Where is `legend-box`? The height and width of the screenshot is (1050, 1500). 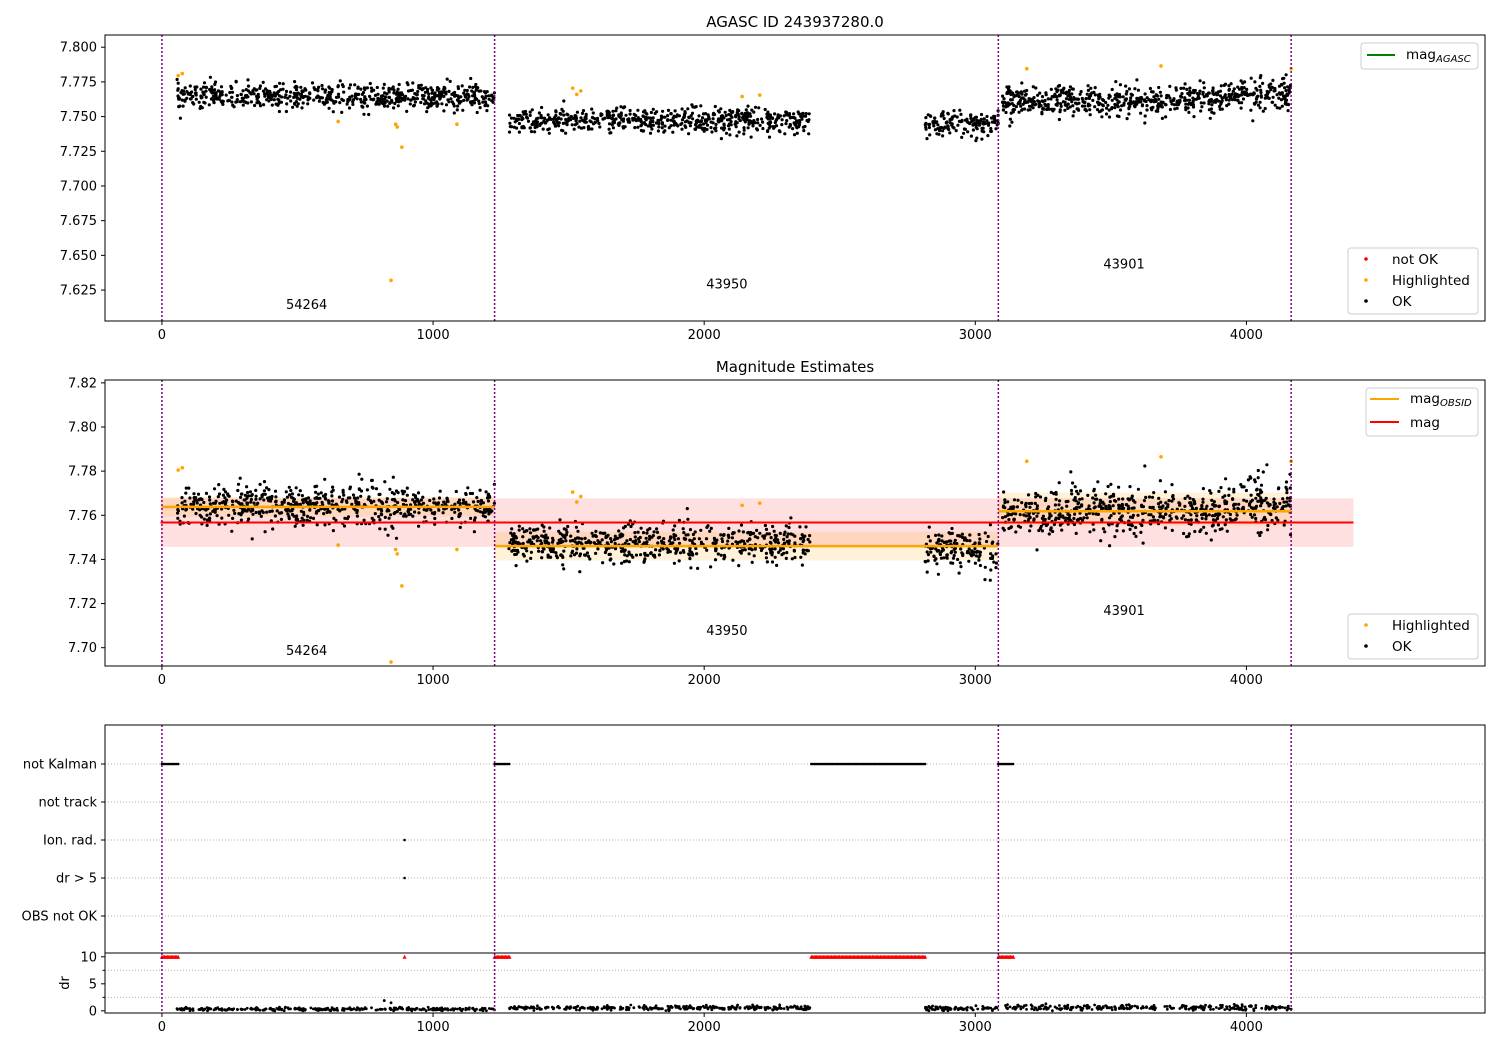 legend-box is located at coordinates (1413, 636).